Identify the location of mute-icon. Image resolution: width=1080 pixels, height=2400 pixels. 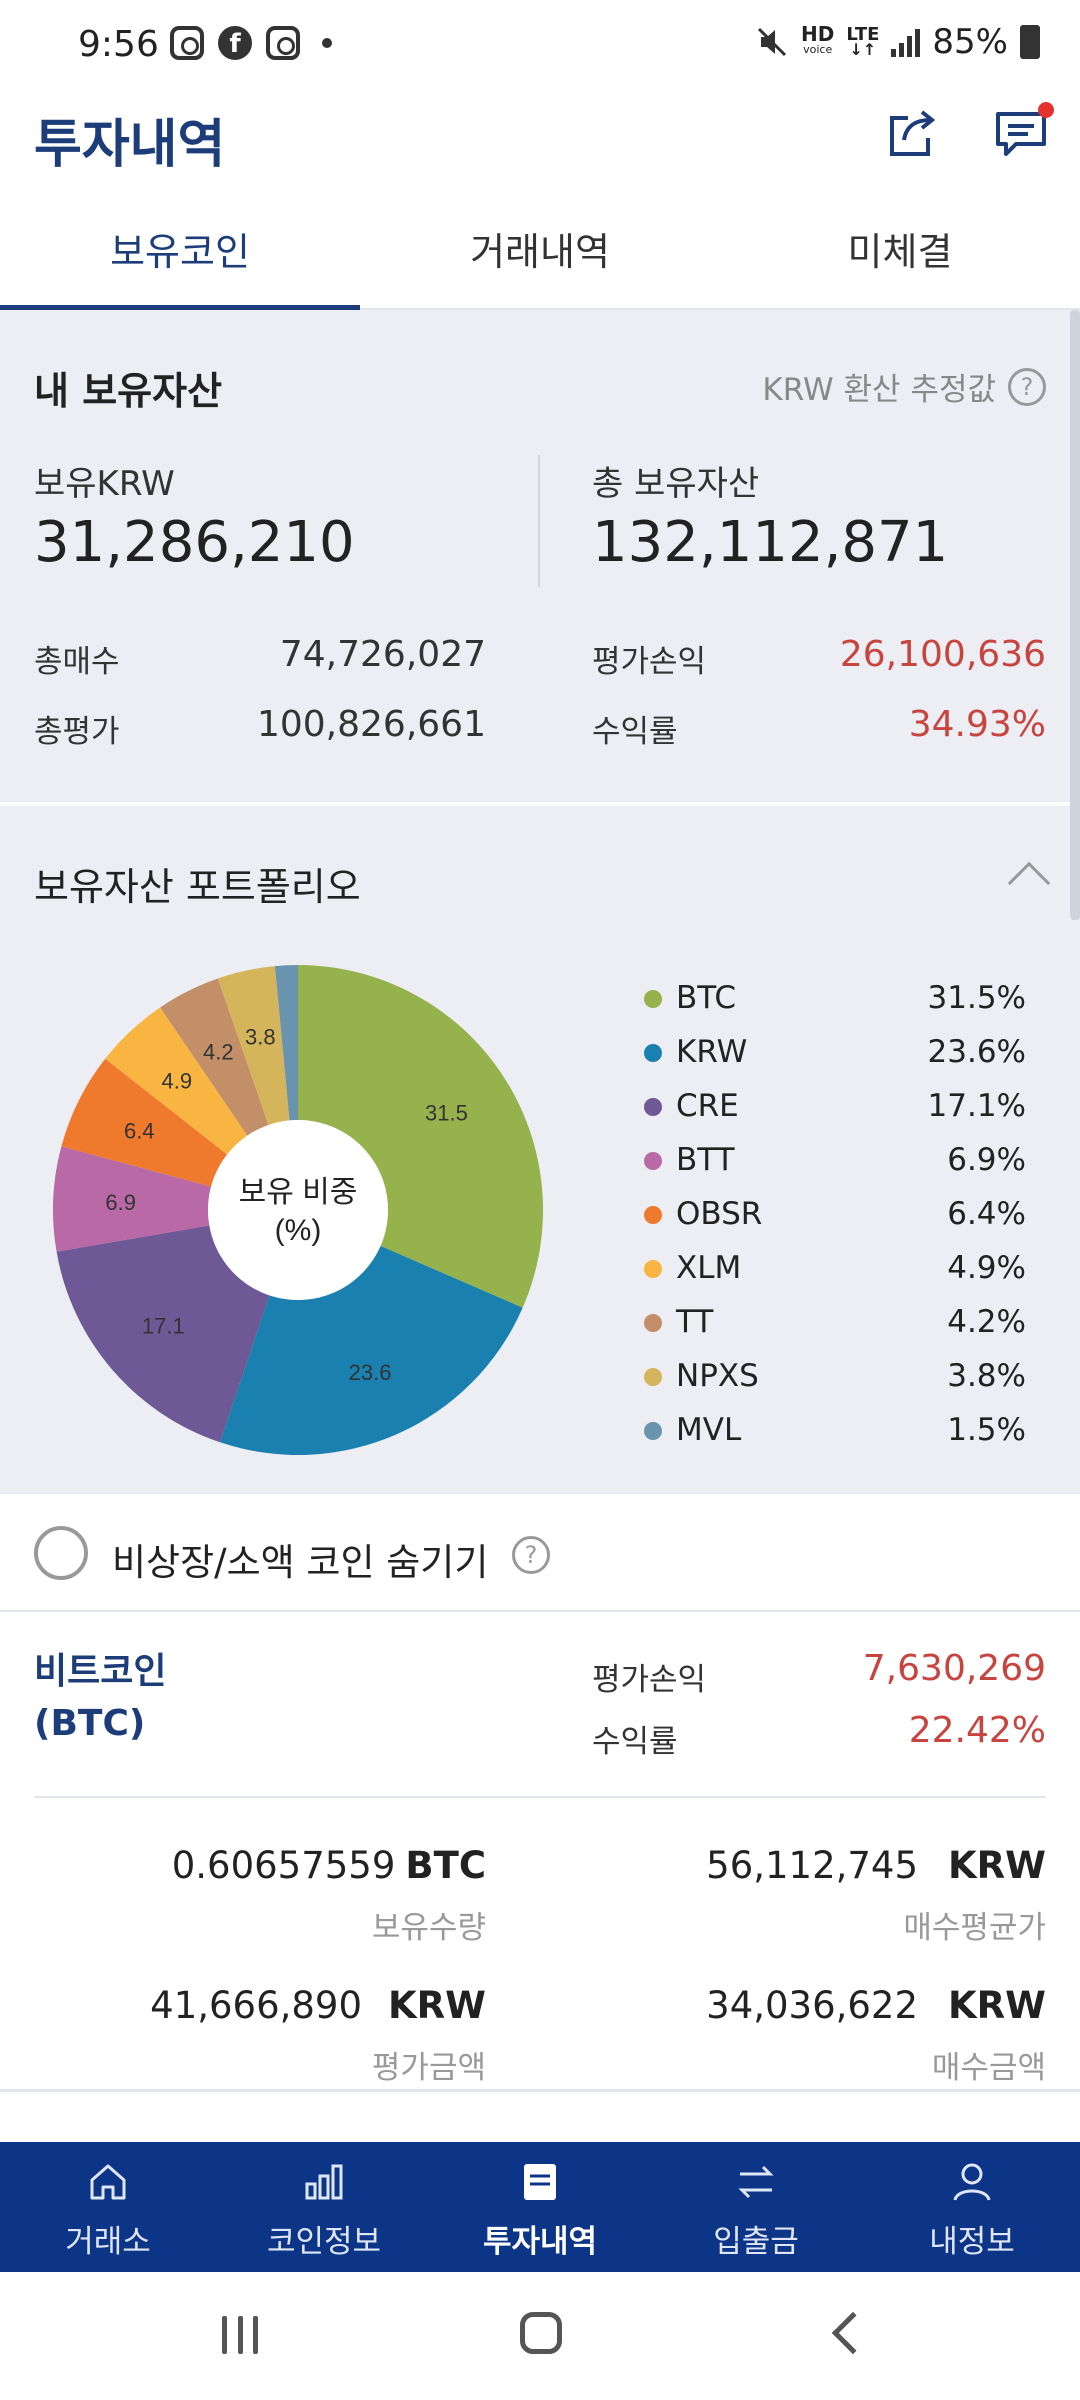
(772, 42).